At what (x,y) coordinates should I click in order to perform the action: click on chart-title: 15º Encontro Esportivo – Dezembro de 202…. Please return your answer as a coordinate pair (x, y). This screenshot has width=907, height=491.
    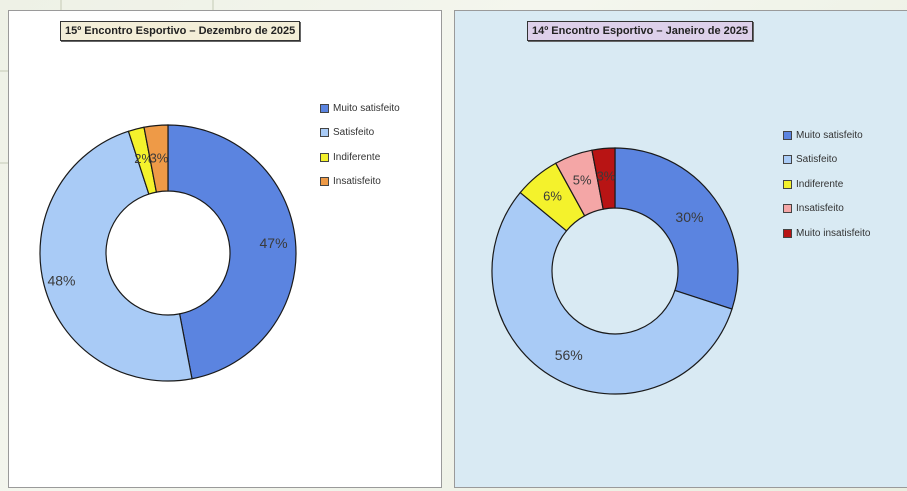
    Looking at the image, I should click on (180, 31).